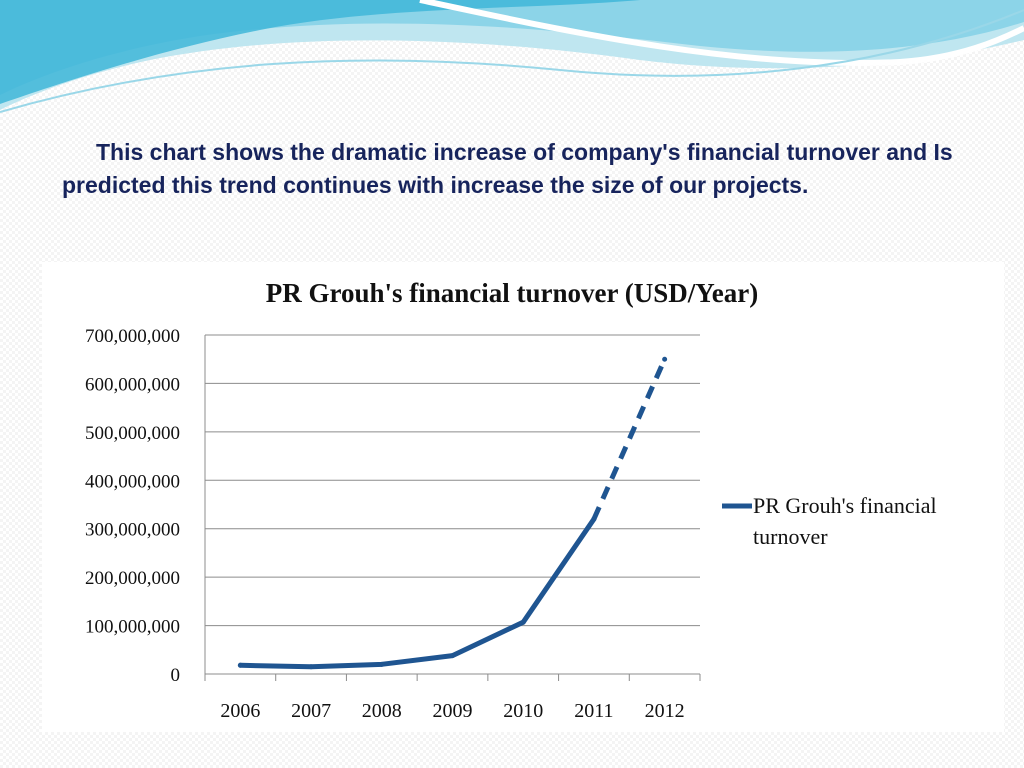  What do you see at coordinates (132, 578) in the screenshot?
I see `y-tick-label: 200,000,000` at bounding box center [132, 578].